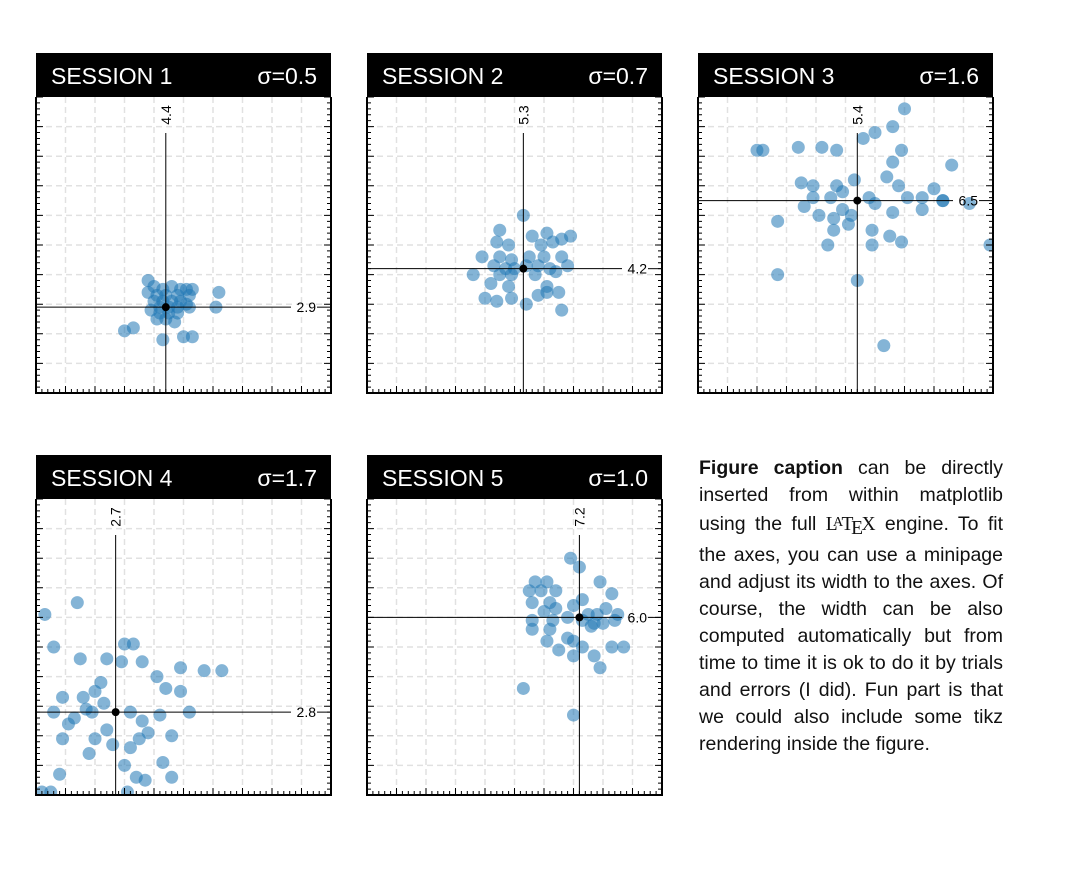 The width and height of the screenshot is (1080, 882). I want to click on panel-title-2: SESSION 2, so click(442, 76).